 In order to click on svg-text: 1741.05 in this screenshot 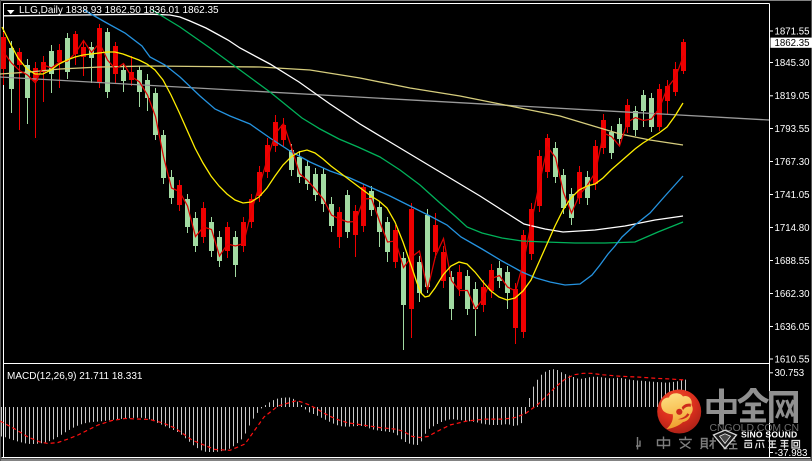, I will do `click(792, 195)`.